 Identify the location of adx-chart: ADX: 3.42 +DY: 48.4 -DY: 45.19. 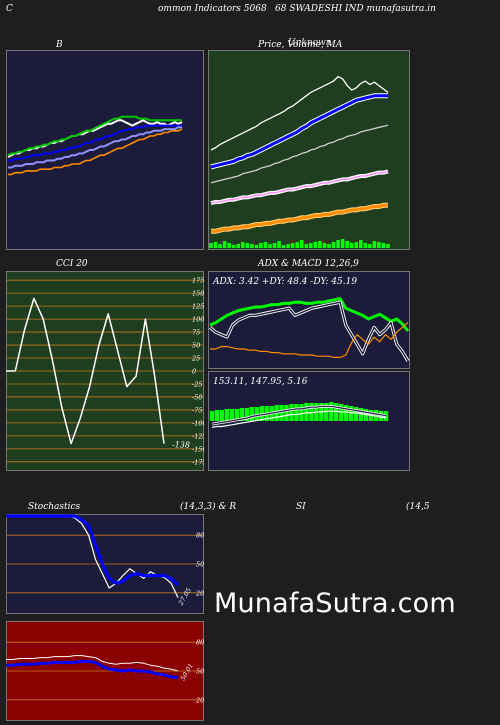
(309, 320).